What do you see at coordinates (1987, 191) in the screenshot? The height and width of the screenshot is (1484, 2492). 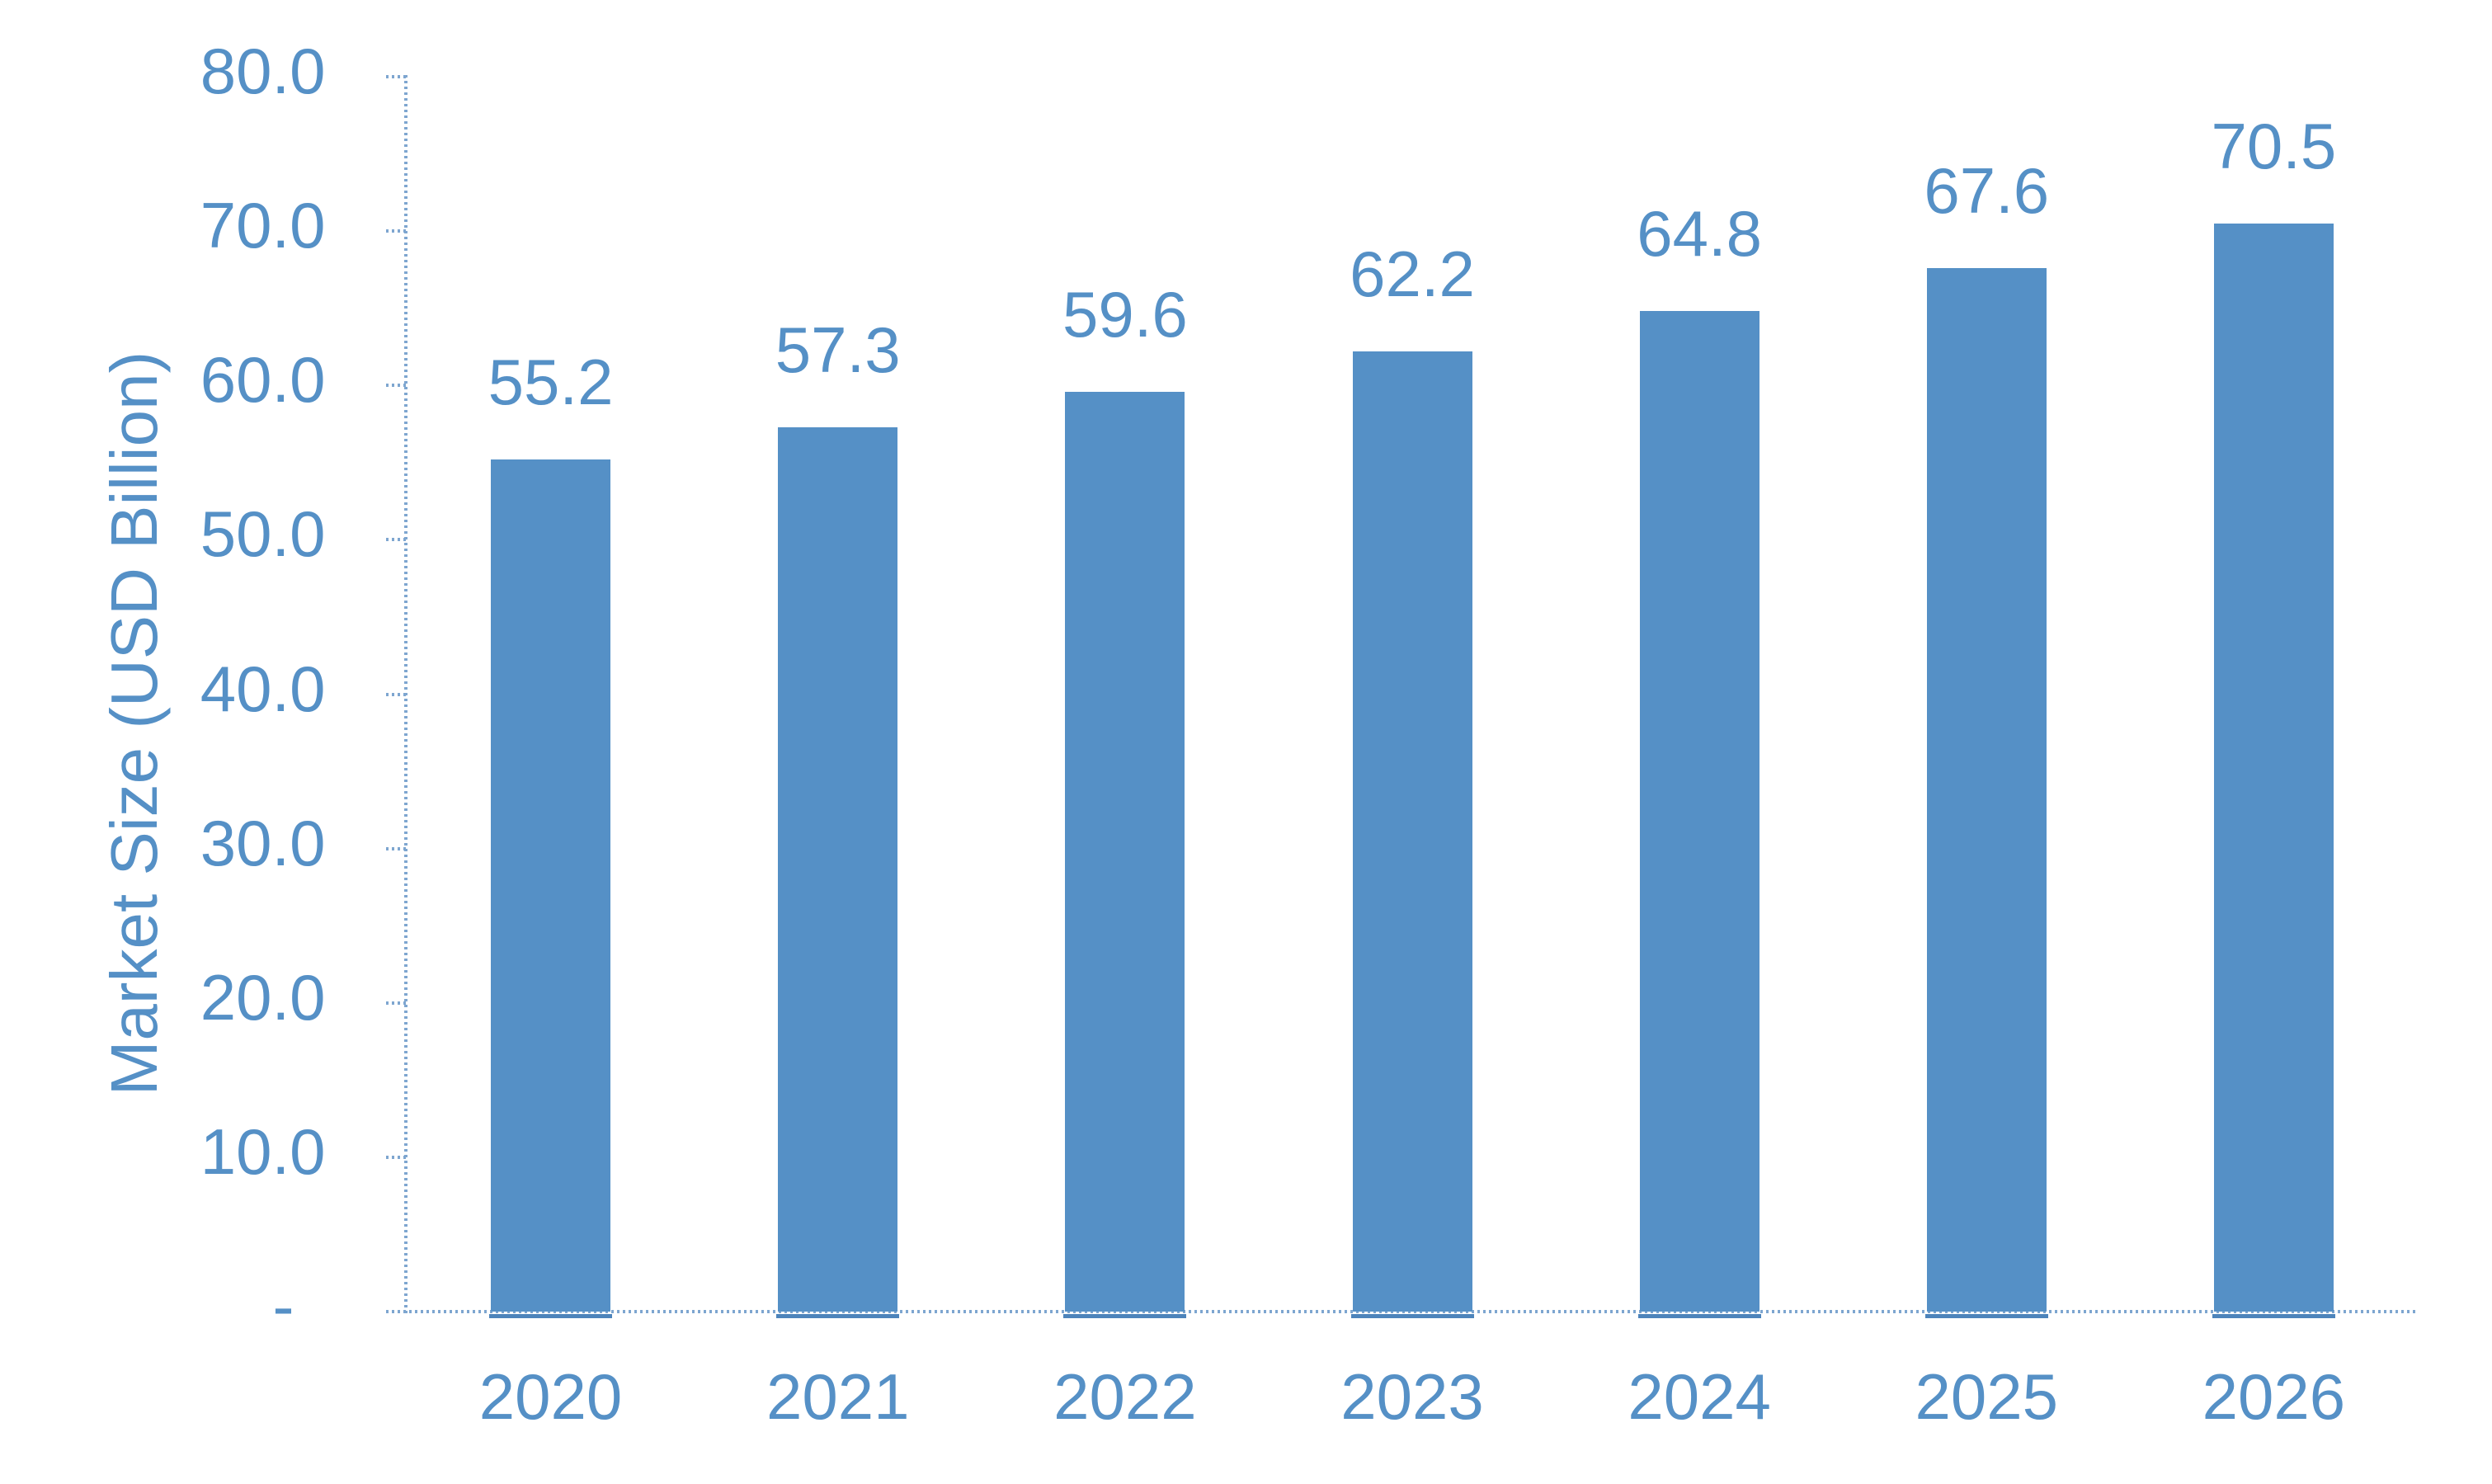 I see `bar-value-label: 67.6` at bounding box center [1987, 191].